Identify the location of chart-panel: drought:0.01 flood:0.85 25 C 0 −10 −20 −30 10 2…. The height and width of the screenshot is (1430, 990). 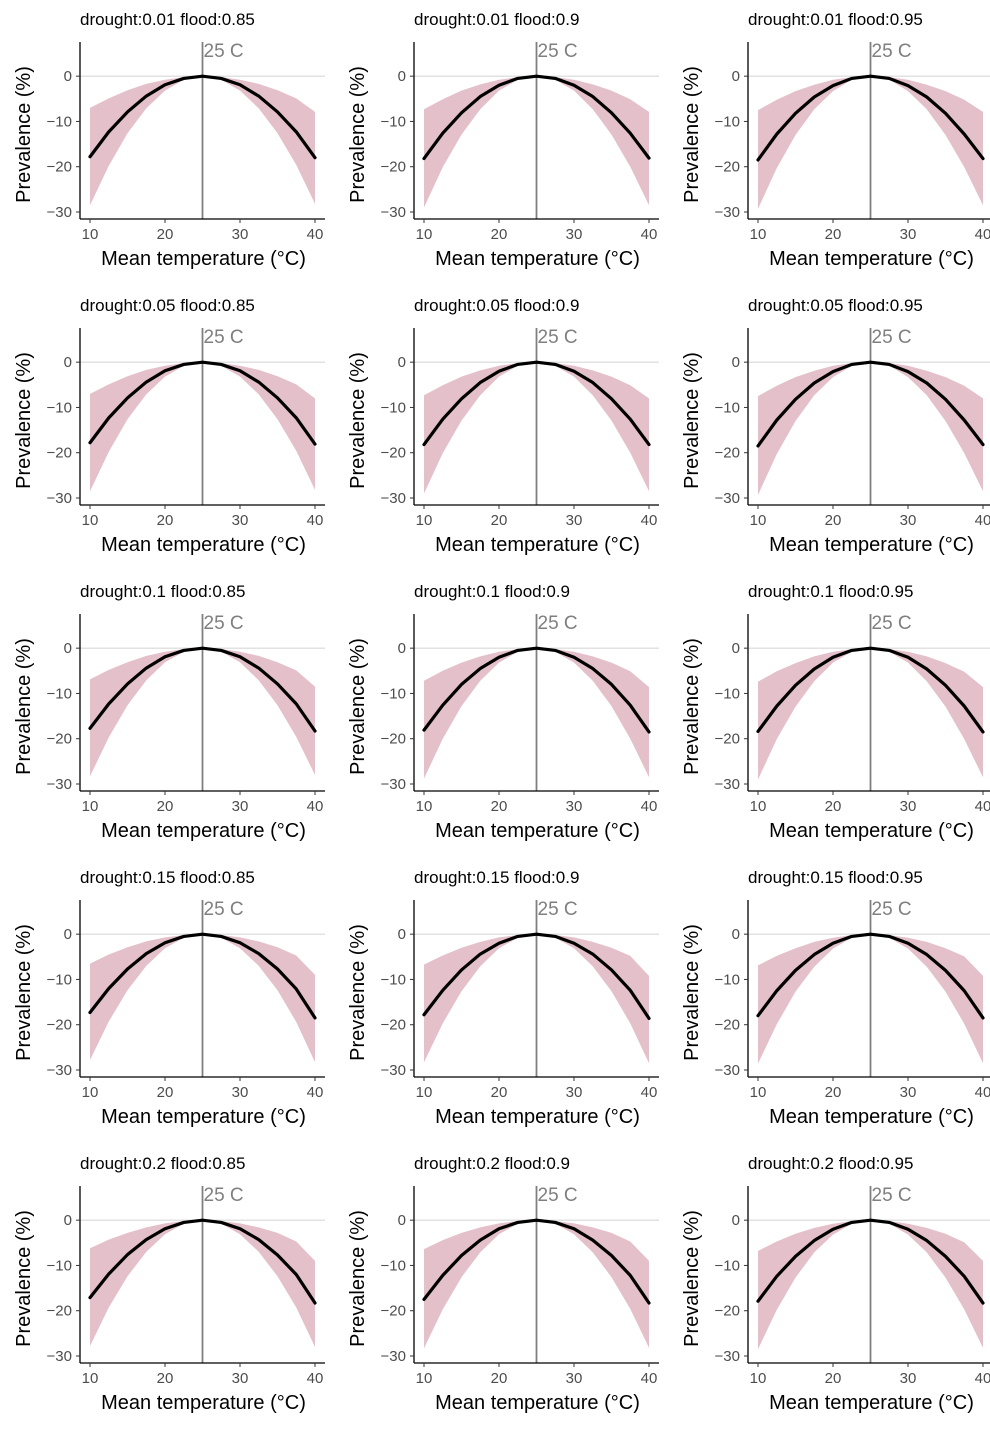
(165, 143).